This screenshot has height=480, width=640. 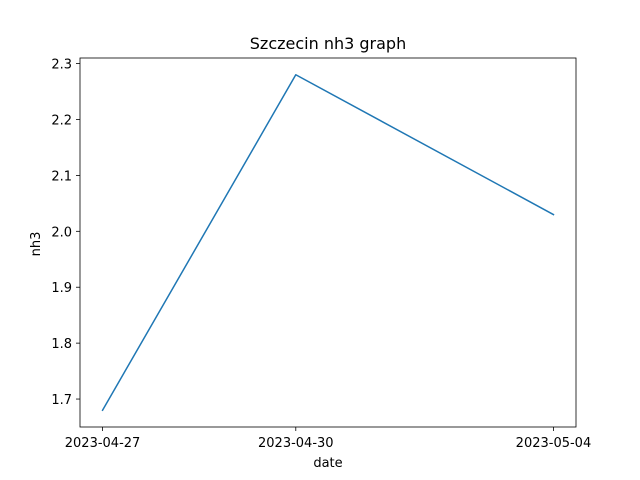 I want to click on y-tick-label: 1.9, so click(x=61, y=288).